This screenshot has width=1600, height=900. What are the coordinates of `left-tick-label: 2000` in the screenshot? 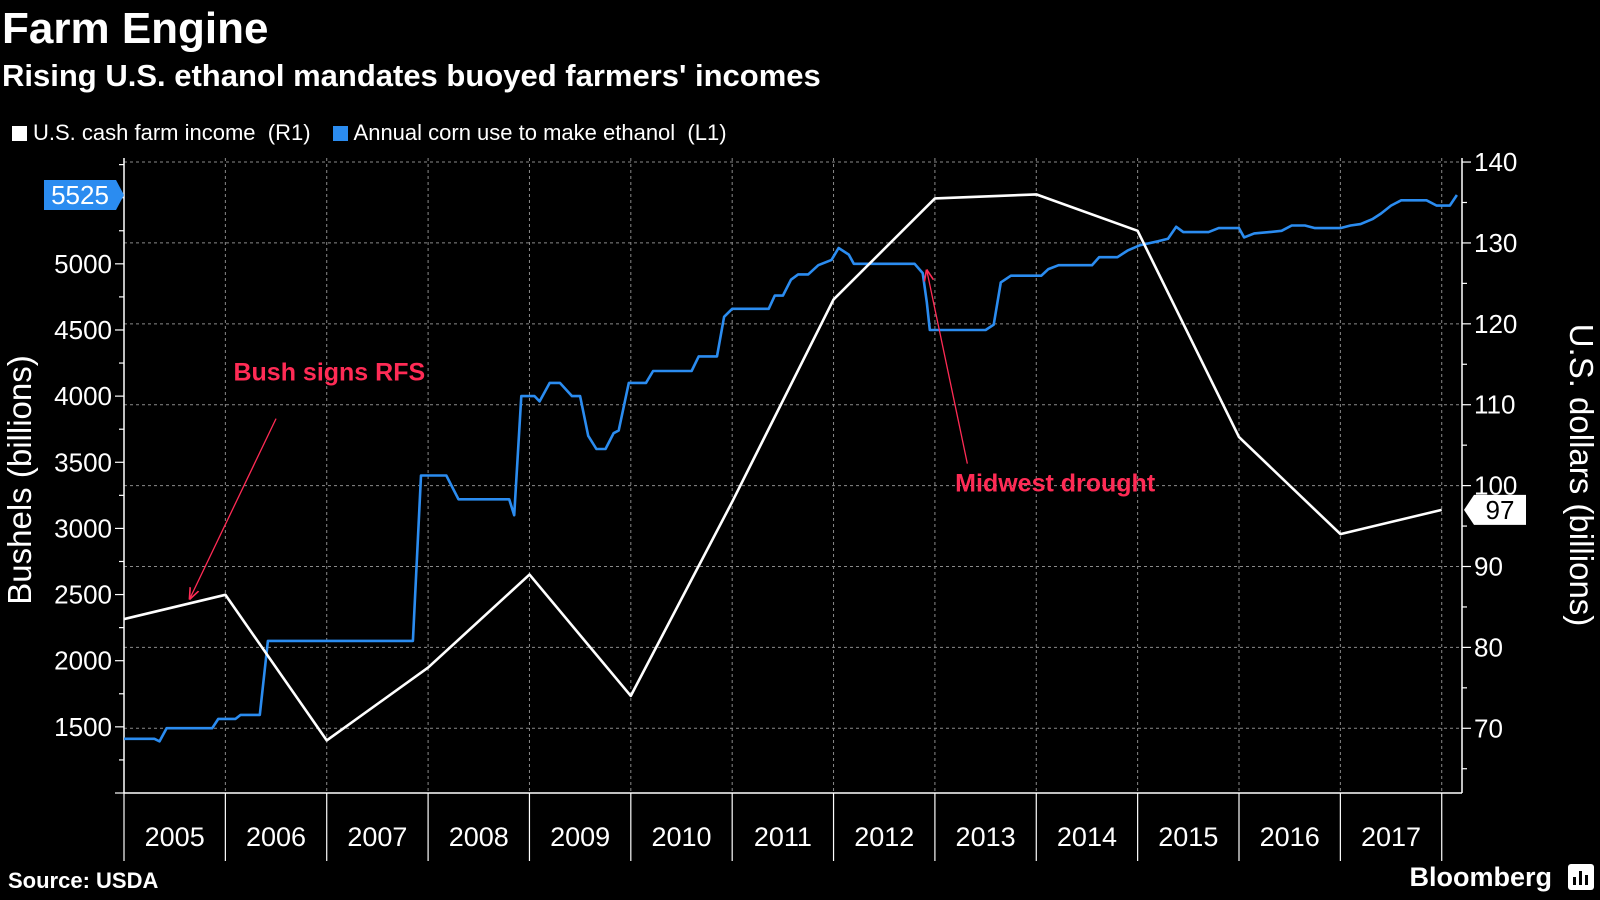 It's located at (83, 661).